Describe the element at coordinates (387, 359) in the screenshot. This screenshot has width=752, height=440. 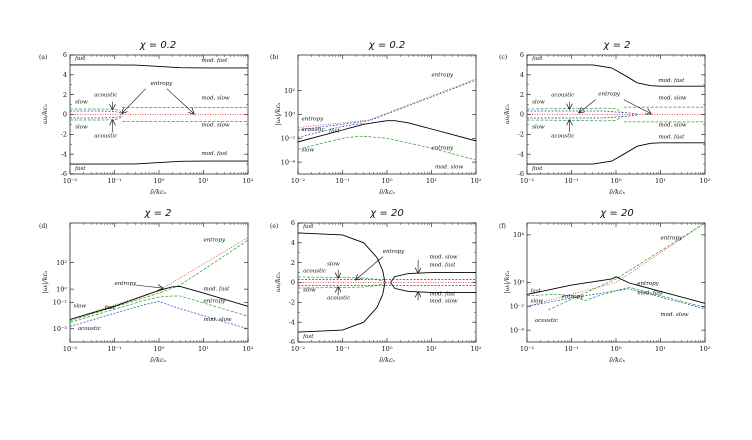
I see `panel-e-xlabel: ν̃/kcₛ` at that location.